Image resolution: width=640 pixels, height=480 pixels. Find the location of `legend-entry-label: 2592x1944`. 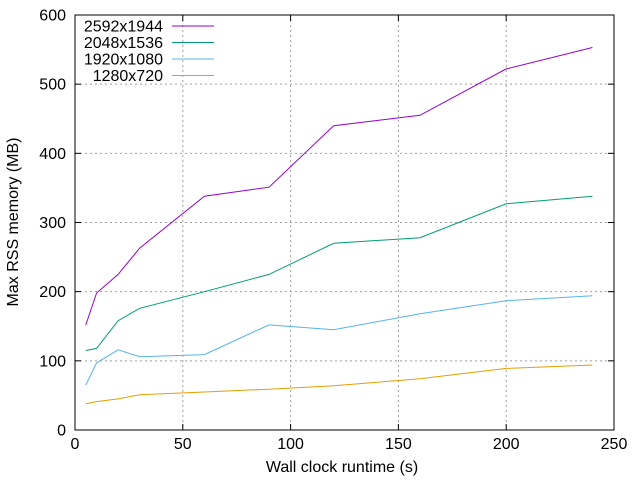

legend-entry-label: 2592x1944 is located at coordinates (123, 27).